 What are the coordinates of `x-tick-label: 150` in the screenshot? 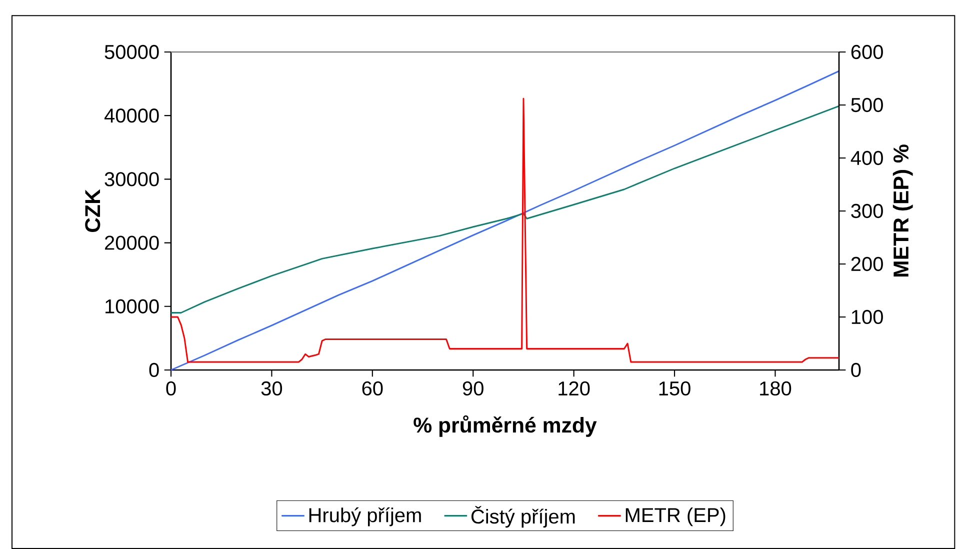 It's located at (674, 388).